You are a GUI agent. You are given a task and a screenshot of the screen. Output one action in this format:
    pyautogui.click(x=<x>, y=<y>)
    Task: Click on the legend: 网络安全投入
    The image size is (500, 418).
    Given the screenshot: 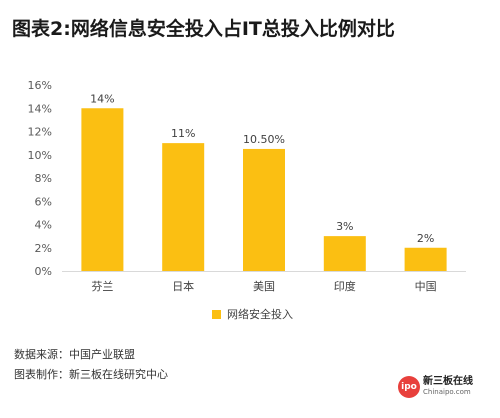 What is the action you would take?
    pyautogui.click(x=252, y=314)
    